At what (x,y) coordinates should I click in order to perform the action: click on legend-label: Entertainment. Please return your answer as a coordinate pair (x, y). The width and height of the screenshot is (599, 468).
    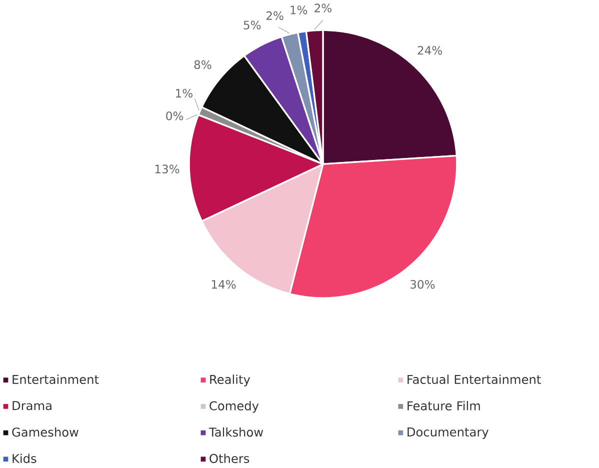
    Looking at the image, I should click on (55, 379).